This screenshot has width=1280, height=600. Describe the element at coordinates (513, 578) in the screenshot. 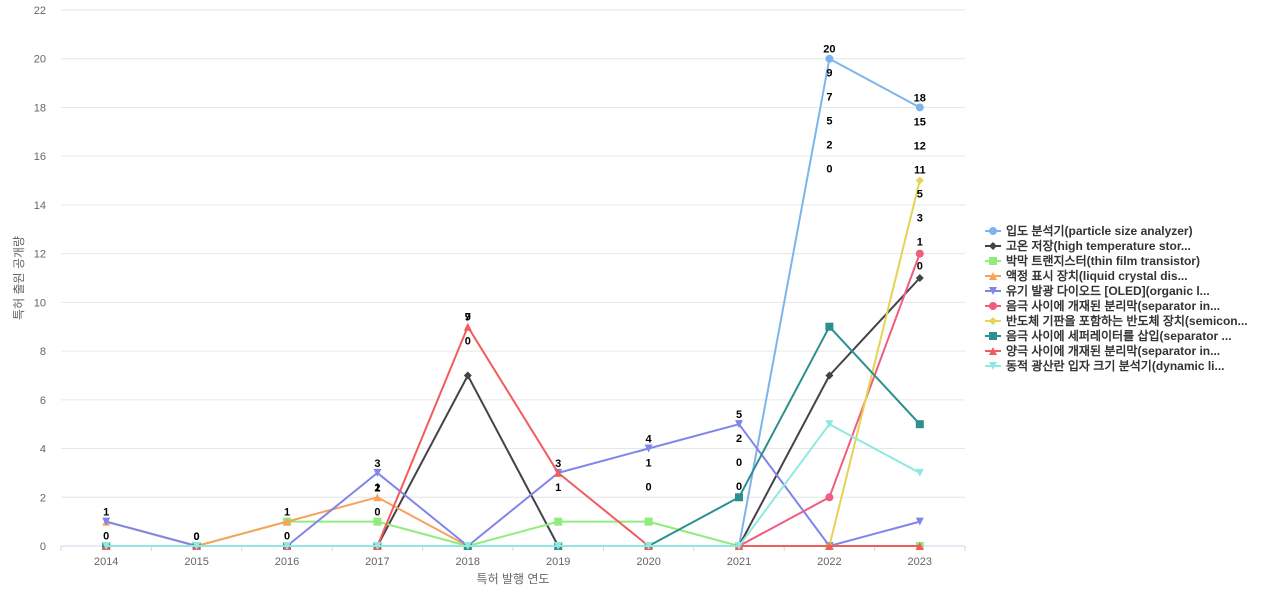

I see `x-axis-title: 특허 발행 연도` at that location.